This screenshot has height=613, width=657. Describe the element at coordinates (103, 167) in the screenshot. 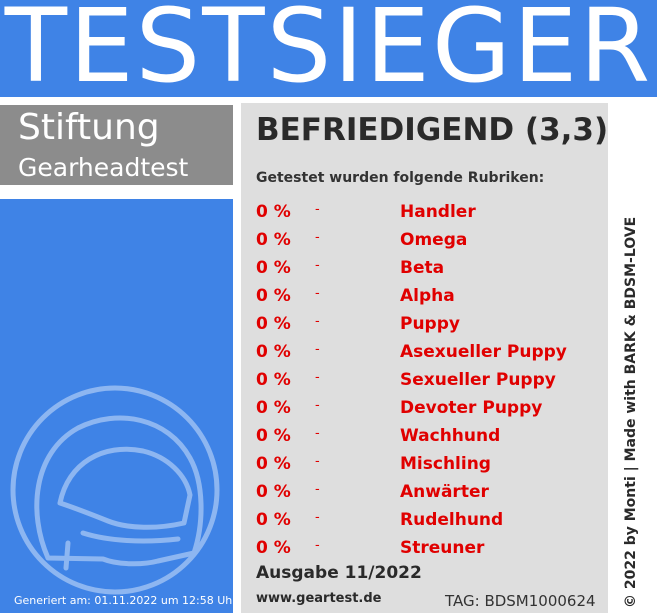

I see `brand-subname: Gearheadtest` at that location.